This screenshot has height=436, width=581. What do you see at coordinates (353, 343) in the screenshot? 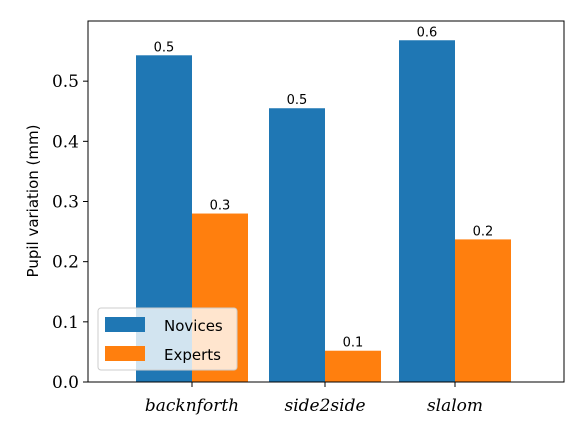
I see `data-label-experts-side2side: 0.1` at bounding box center [353, 343].